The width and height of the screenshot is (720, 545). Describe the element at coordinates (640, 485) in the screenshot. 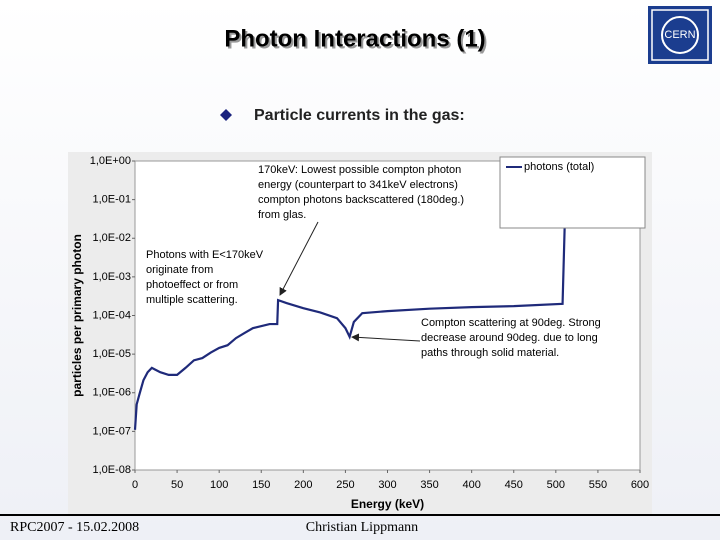

I see `x-tick-label: 600` at that location.